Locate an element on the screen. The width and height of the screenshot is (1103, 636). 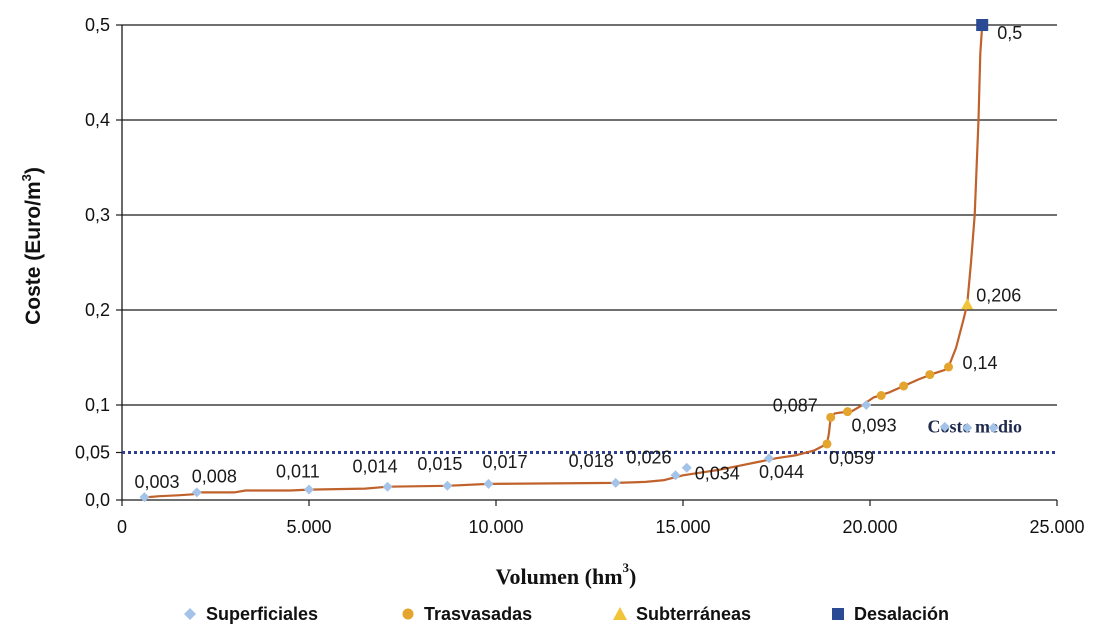
y-tick-label: 0,1 is located at coordinates (97, 405).